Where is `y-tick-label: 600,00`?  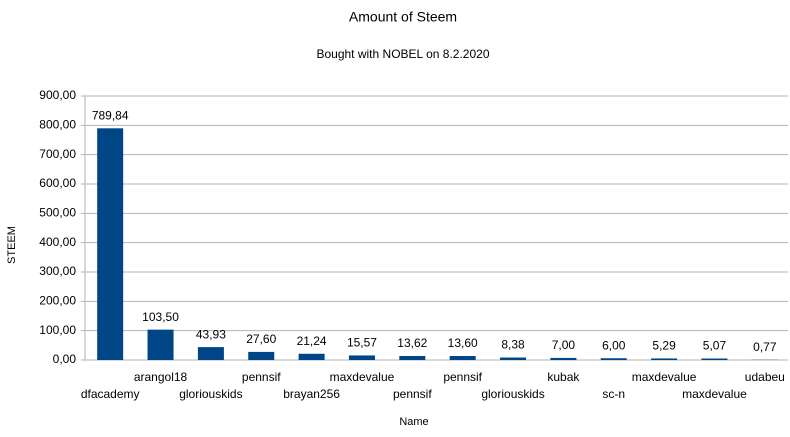 y-tick-label: 600,00 is located at coordinates (57, 183).